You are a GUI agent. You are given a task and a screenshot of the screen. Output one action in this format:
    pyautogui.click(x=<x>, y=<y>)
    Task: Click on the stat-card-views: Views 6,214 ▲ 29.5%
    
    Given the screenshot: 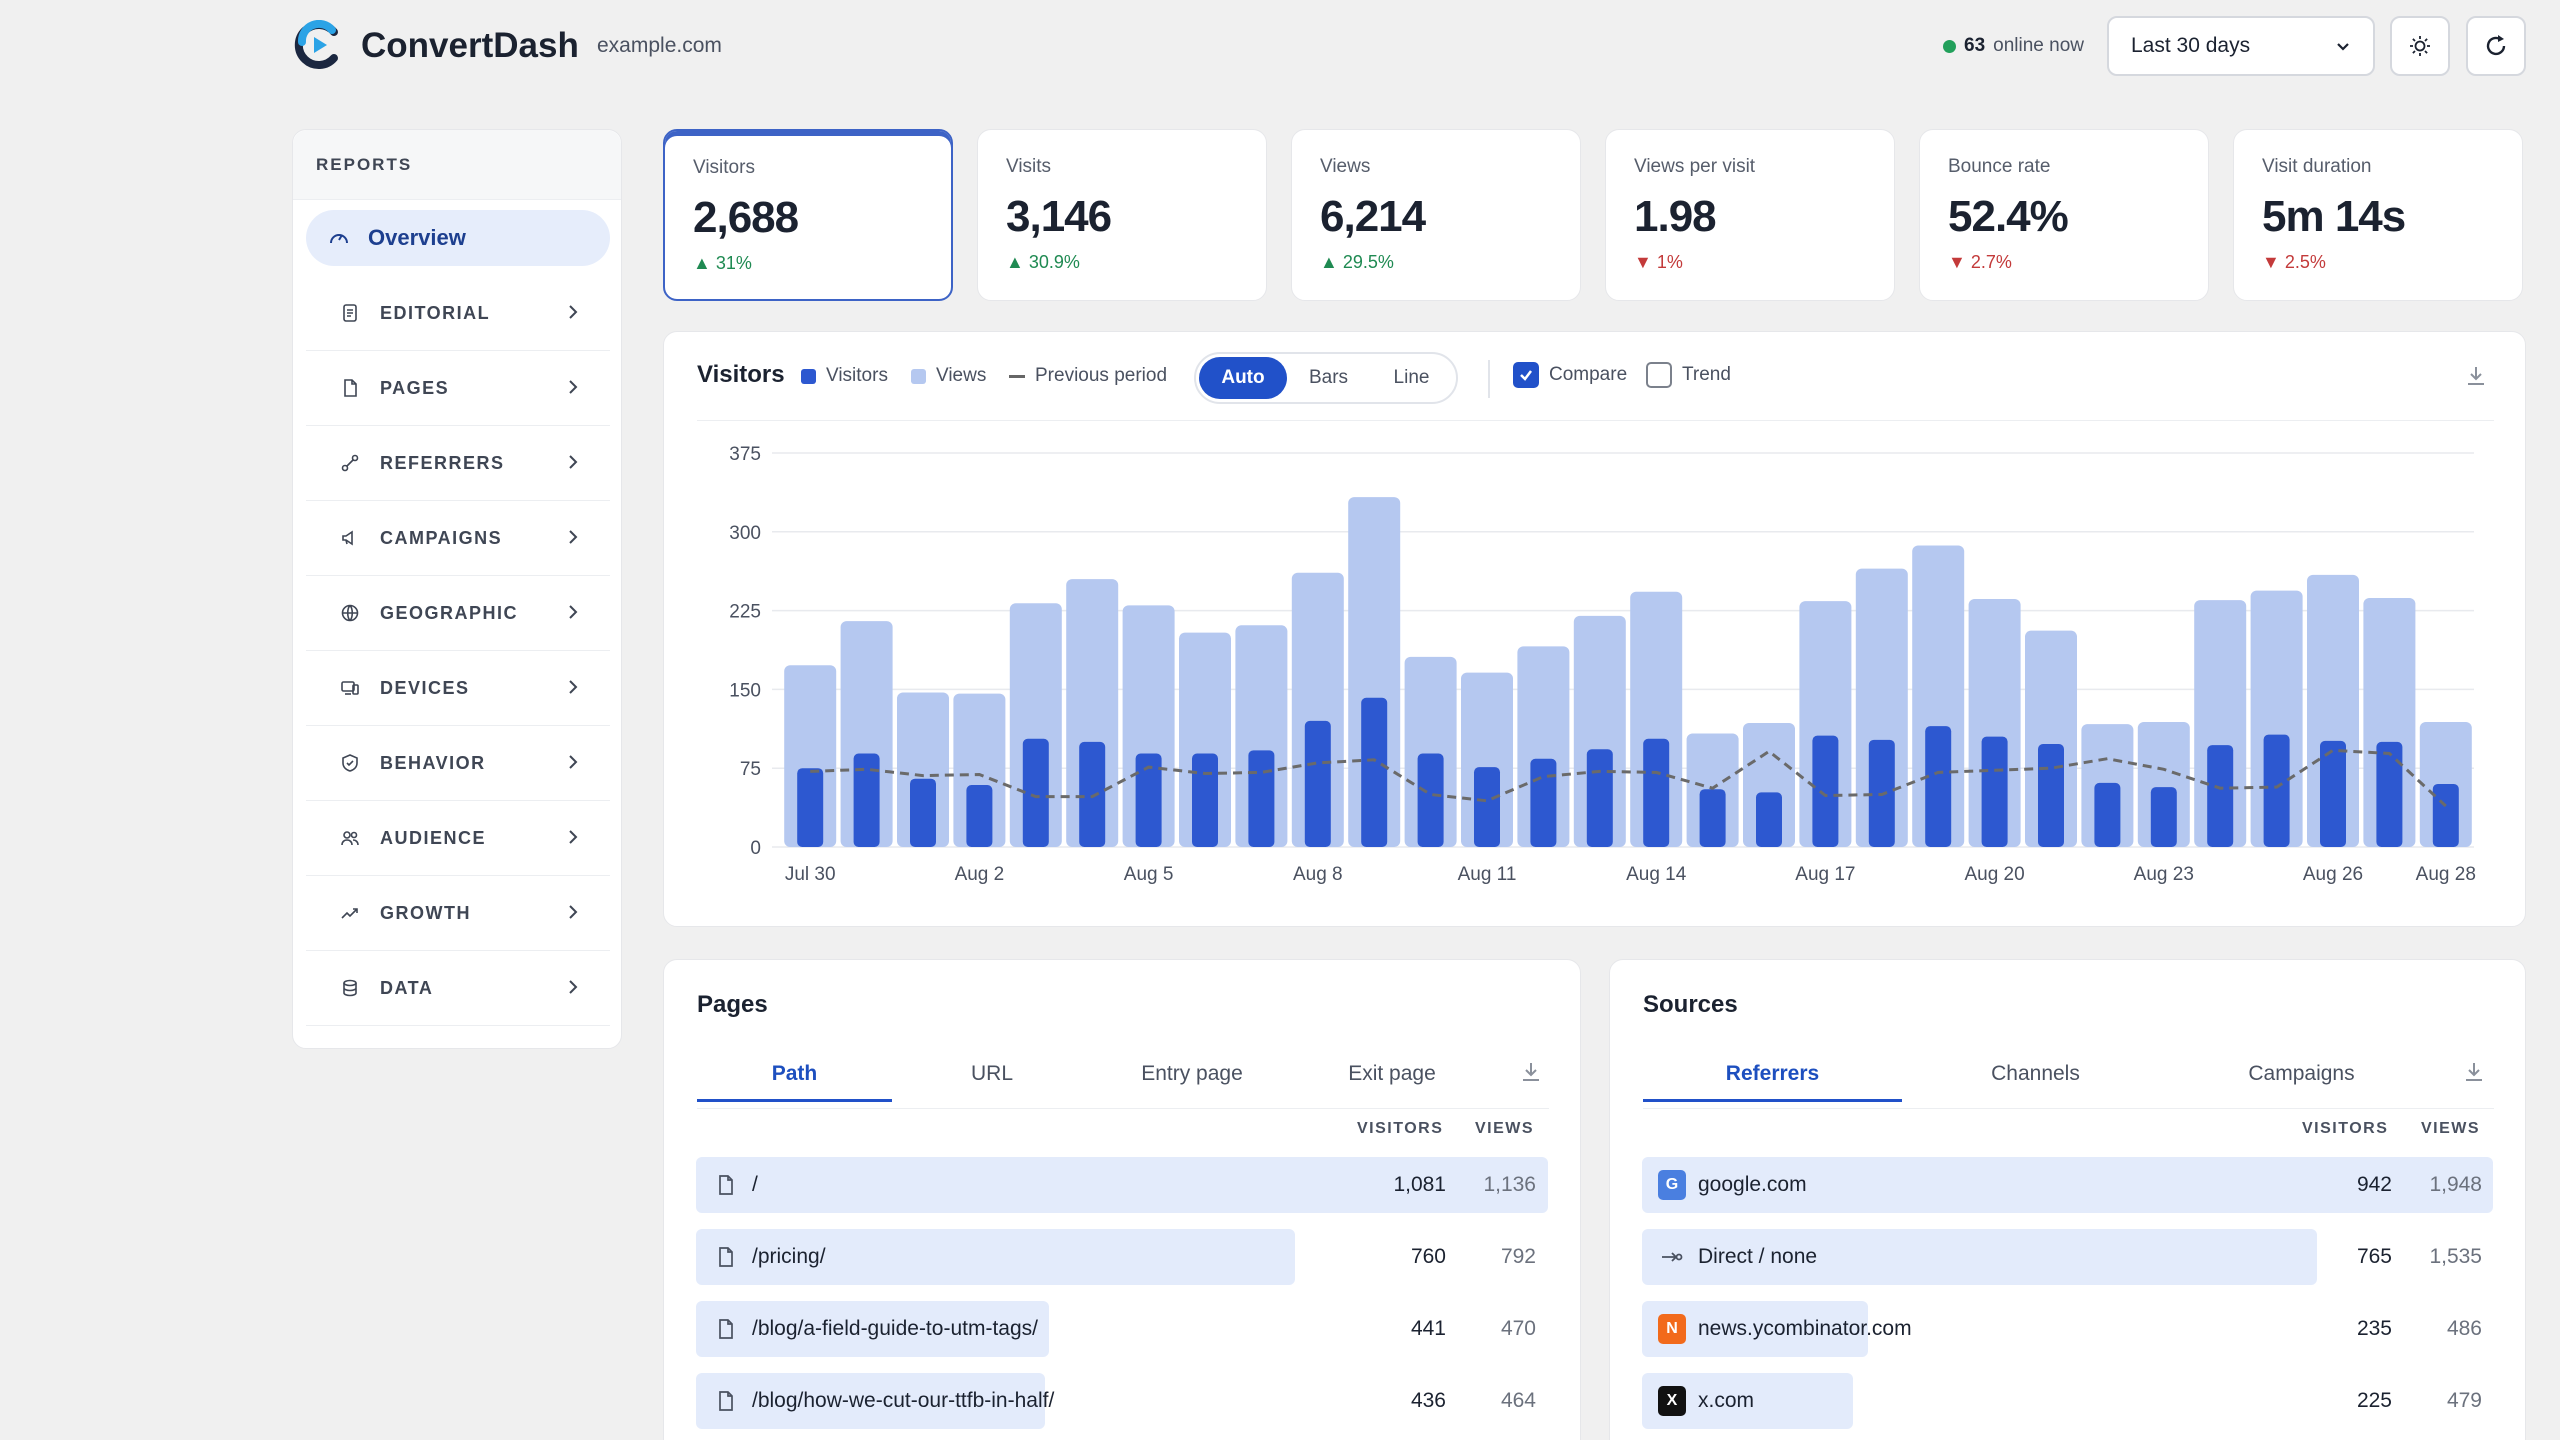 What is the action you would take?
    pyautogui.click(x=1436, y=215)
    